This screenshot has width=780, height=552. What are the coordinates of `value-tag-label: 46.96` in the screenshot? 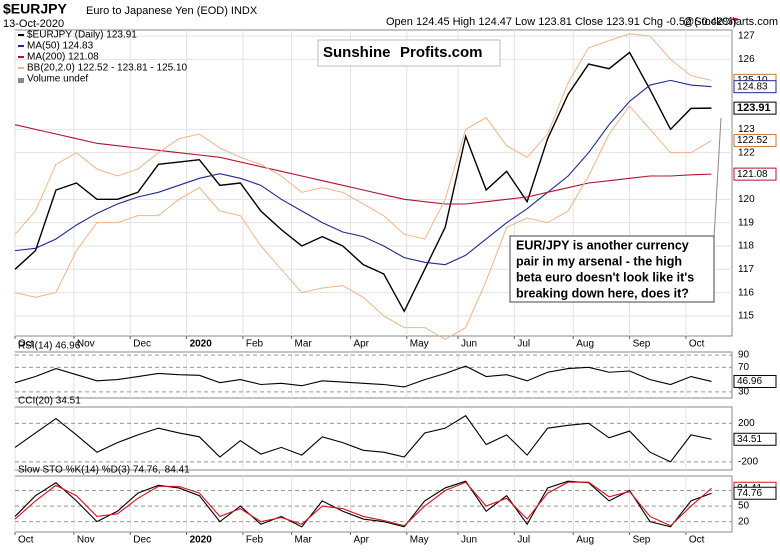 It's located at (749, 381).